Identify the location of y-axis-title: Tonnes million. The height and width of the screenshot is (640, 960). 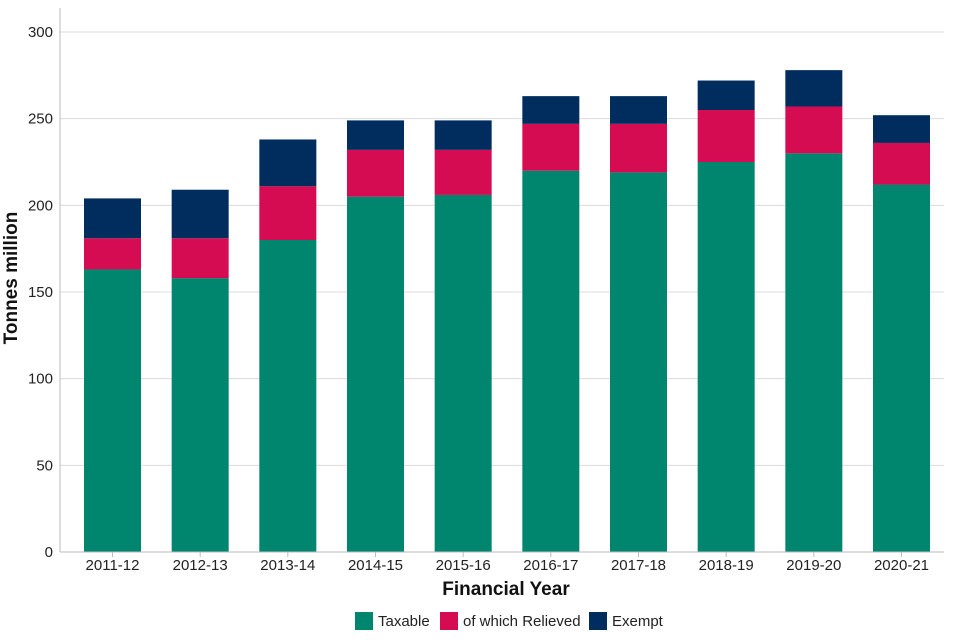
(11, 278).